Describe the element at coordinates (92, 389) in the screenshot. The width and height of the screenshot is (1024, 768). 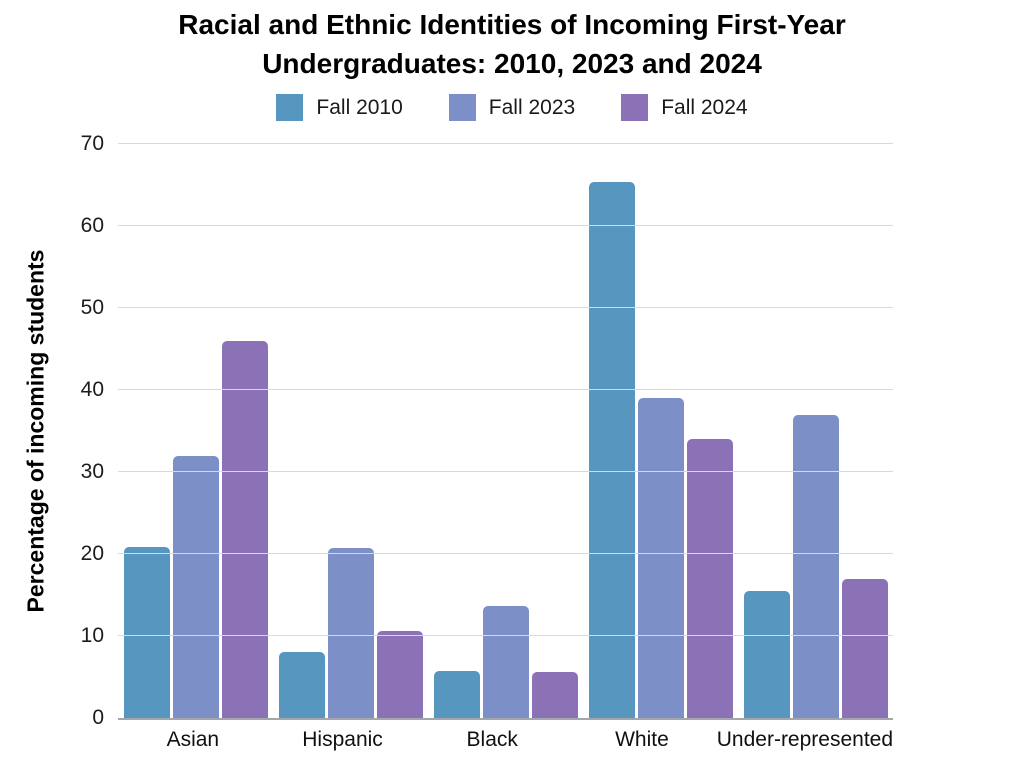
I see `y-tick-label-40: 40` at that location.